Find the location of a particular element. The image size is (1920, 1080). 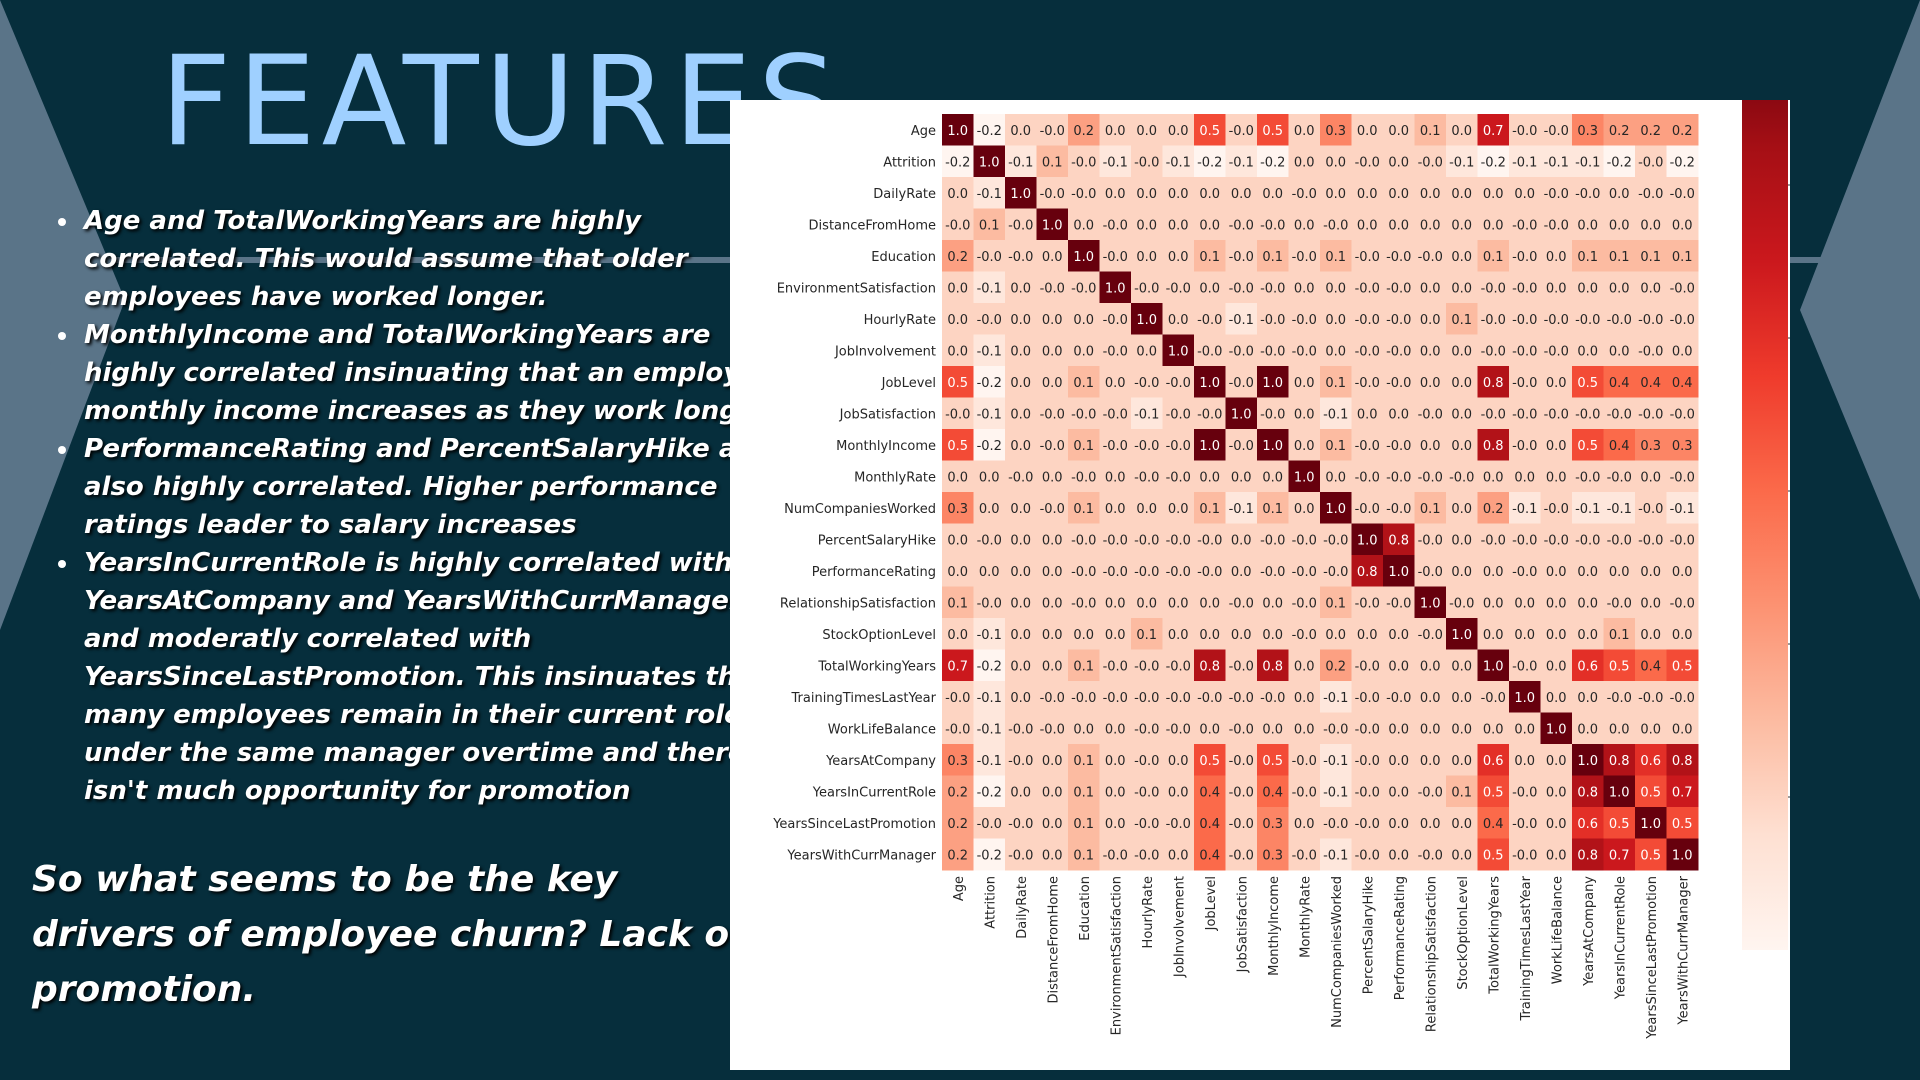

x-tick-label: YearsInCurrentRole is located at coordinates (1620, 938).